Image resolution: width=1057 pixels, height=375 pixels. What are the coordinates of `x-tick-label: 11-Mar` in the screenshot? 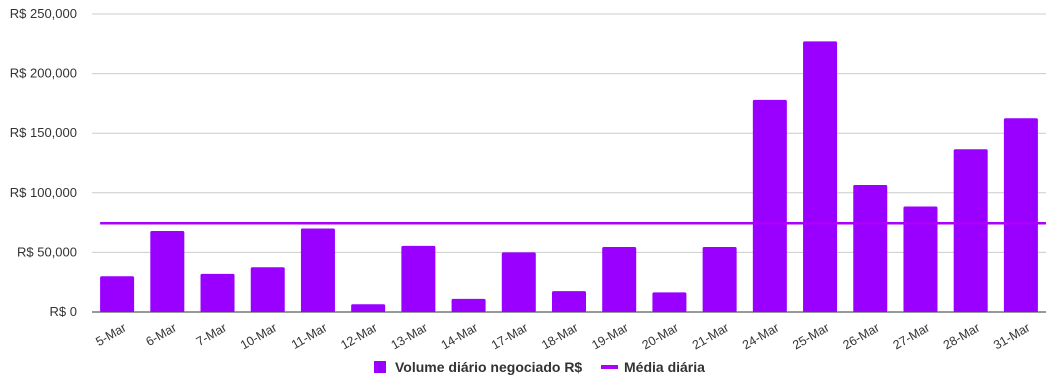 It's located at (309, 335).